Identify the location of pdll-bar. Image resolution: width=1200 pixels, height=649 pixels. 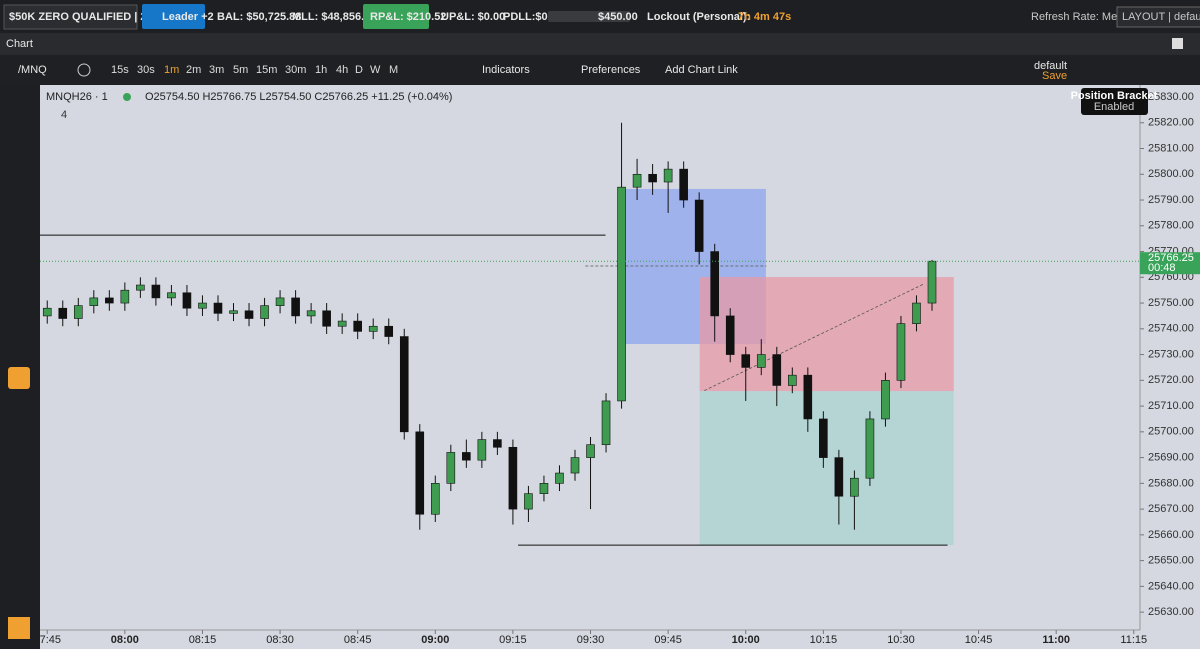
(589, 16).